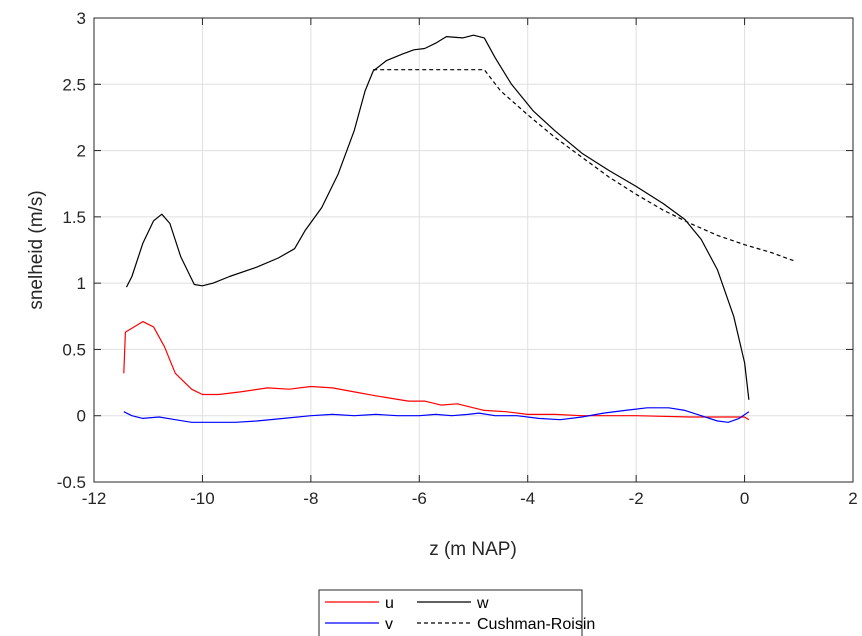 This screenshot has width=862, height=636. I want to click on y-tick-label: 0.5, so click(74, 349).